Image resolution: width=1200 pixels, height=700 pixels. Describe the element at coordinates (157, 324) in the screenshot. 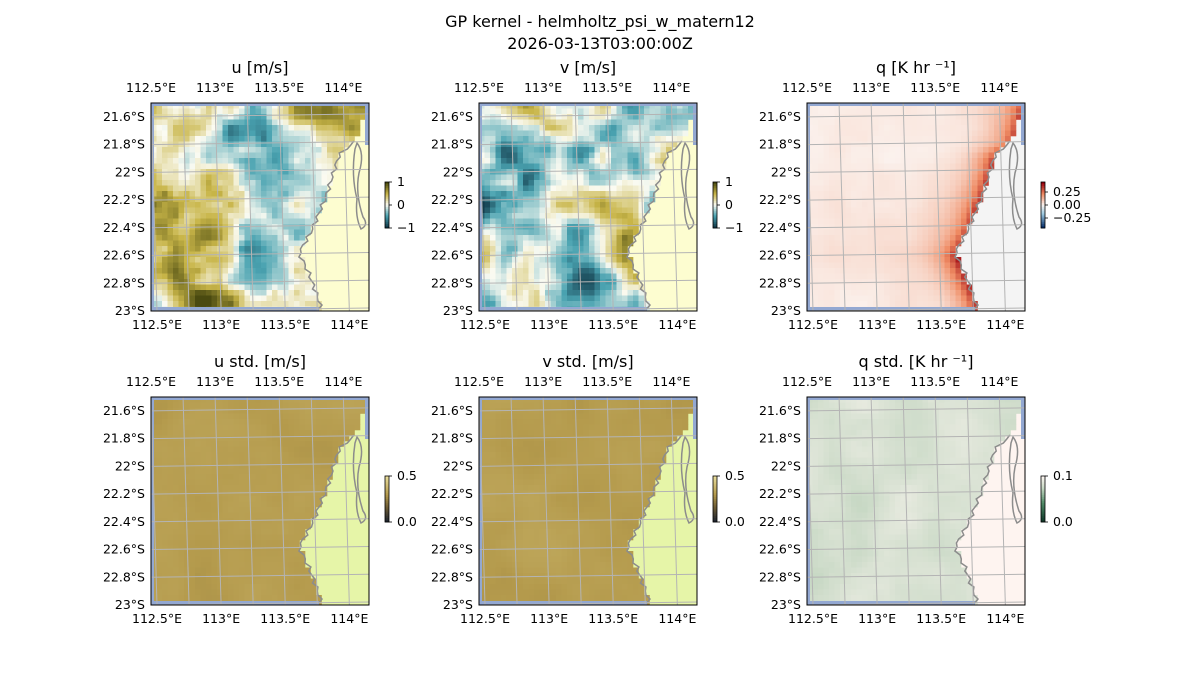

I see `lon-tick-label-bottom: 112.5°E` at that location.